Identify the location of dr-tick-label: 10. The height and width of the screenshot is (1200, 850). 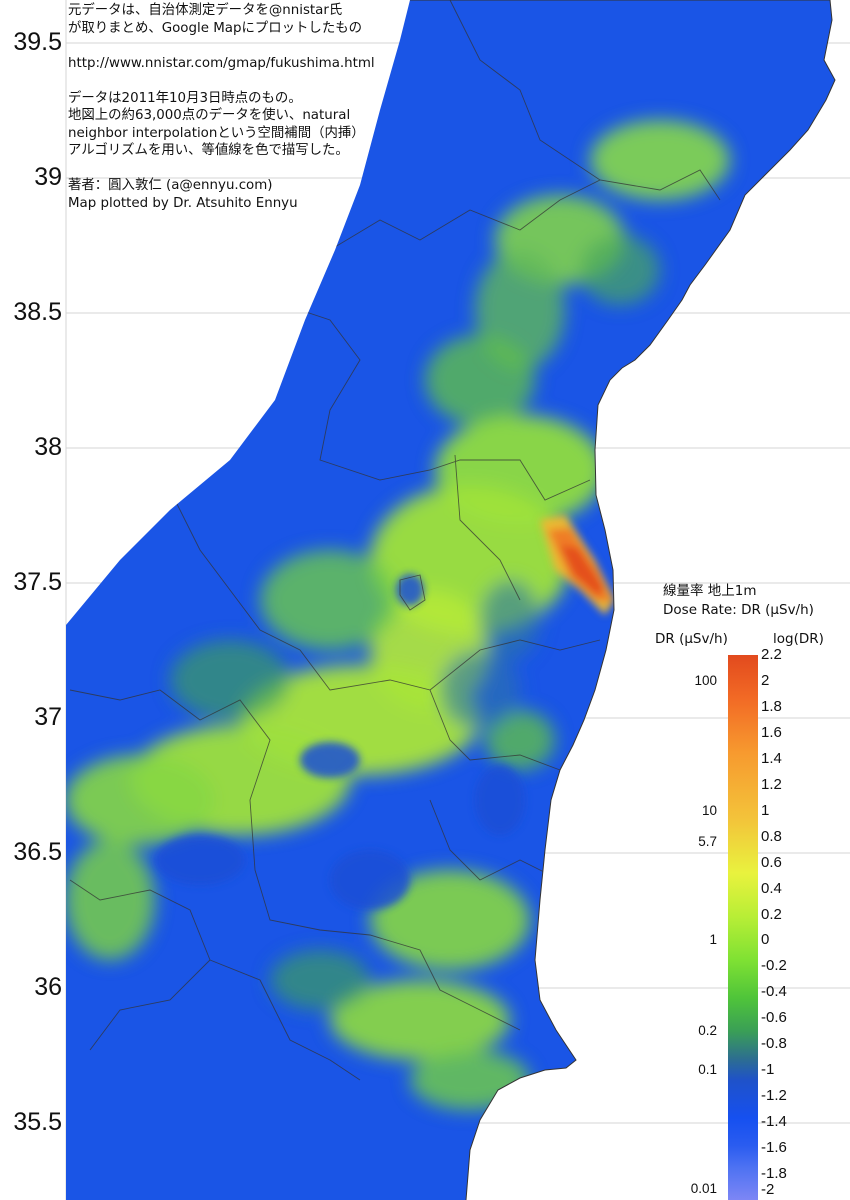
(709, 810).